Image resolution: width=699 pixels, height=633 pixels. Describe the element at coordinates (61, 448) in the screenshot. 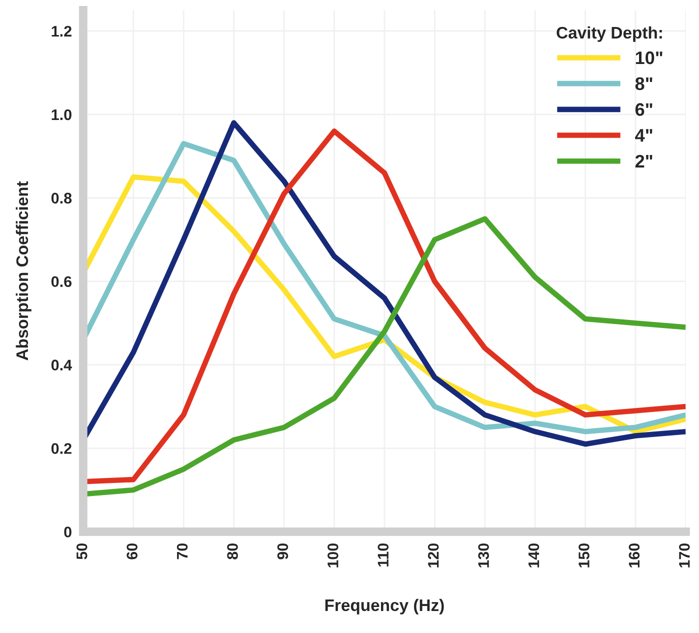

I see `y-tick-label: 0.2` at that location.